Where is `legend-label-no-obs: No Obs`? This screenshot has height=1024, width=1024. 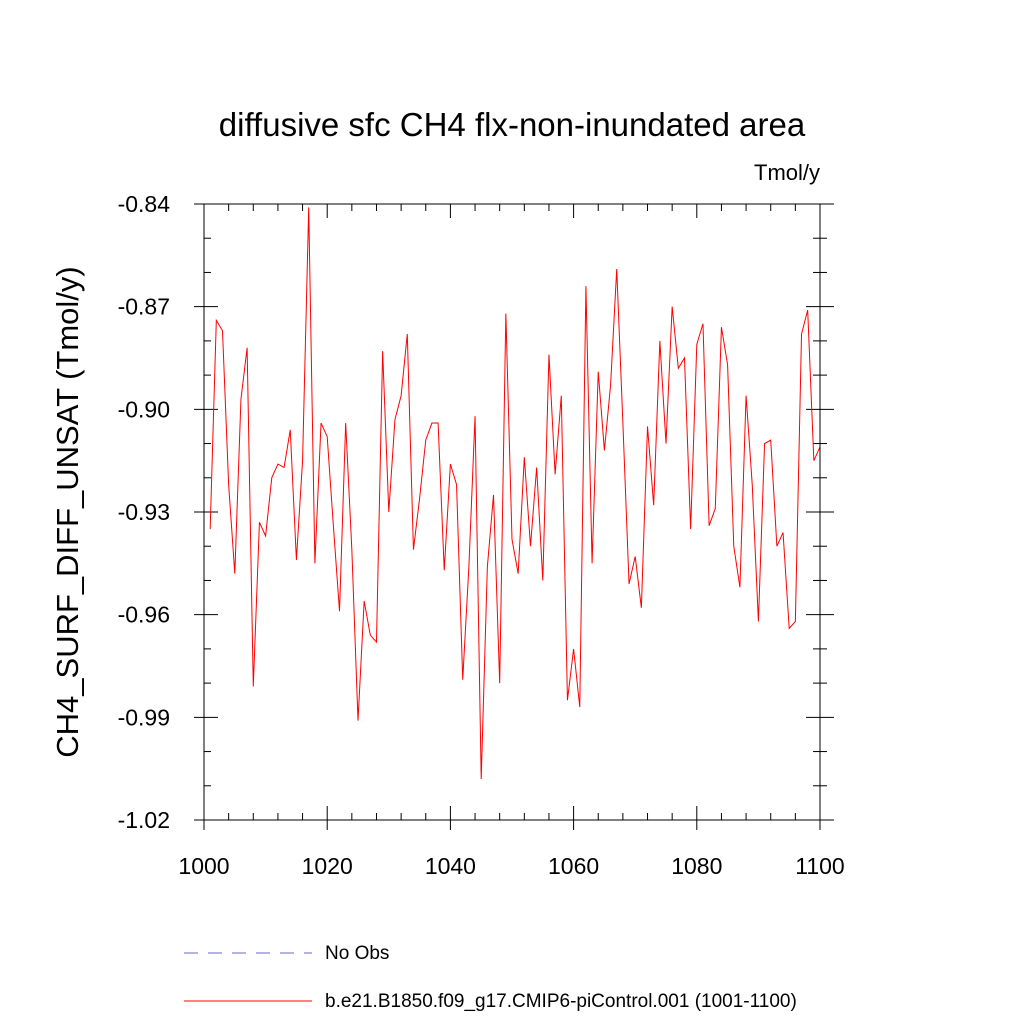
legend-label-no-obs: No Obs is located at coordinates (357, 953).